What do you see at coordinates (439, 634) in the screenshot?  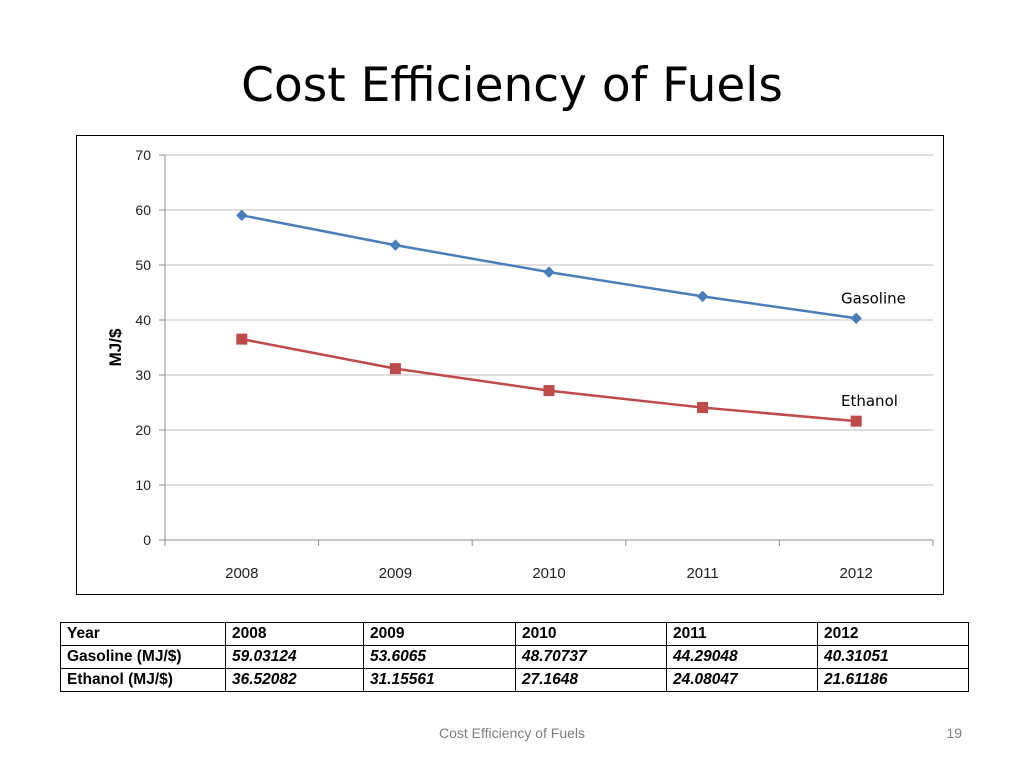 I see `table-header-cell: 2009` at bounding box center [439, 634].